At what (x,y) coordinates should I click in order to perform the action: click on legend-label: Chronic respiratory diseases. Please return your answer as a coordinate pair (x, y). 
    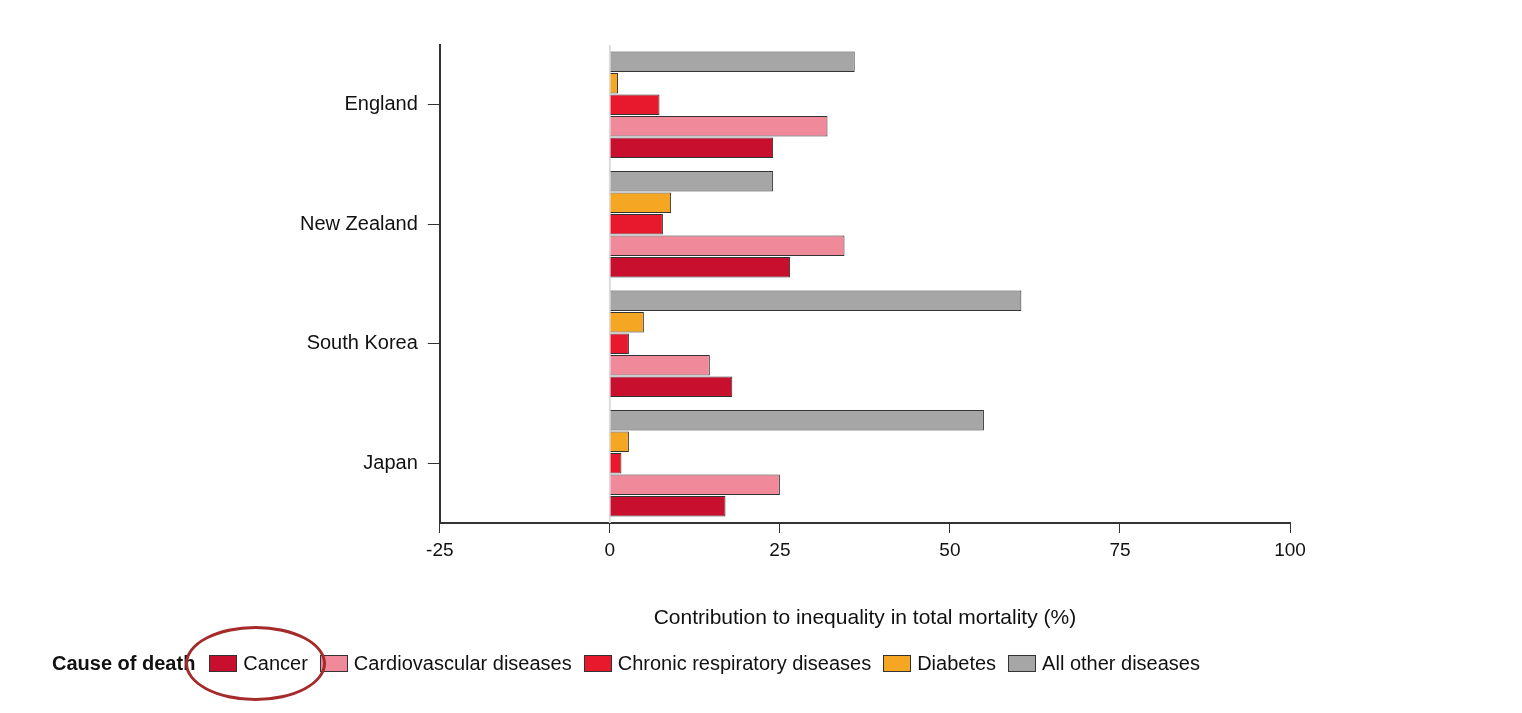
    Looking at the image, I should click on (744, 663).